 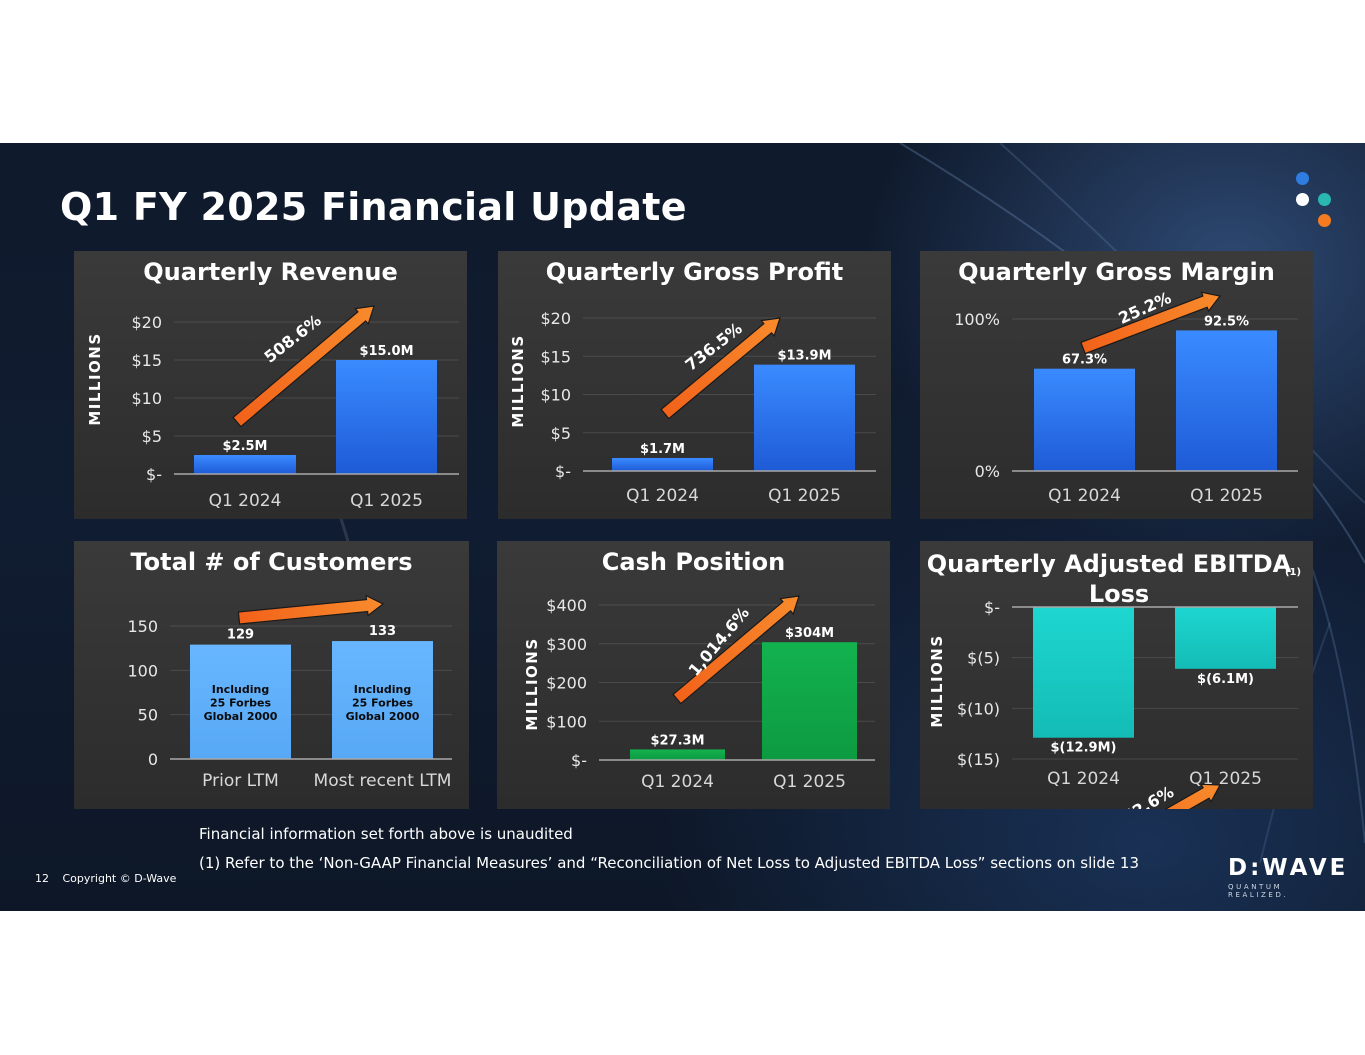 I want to click on data-label: $13.9M, so click(x=804, y=356).